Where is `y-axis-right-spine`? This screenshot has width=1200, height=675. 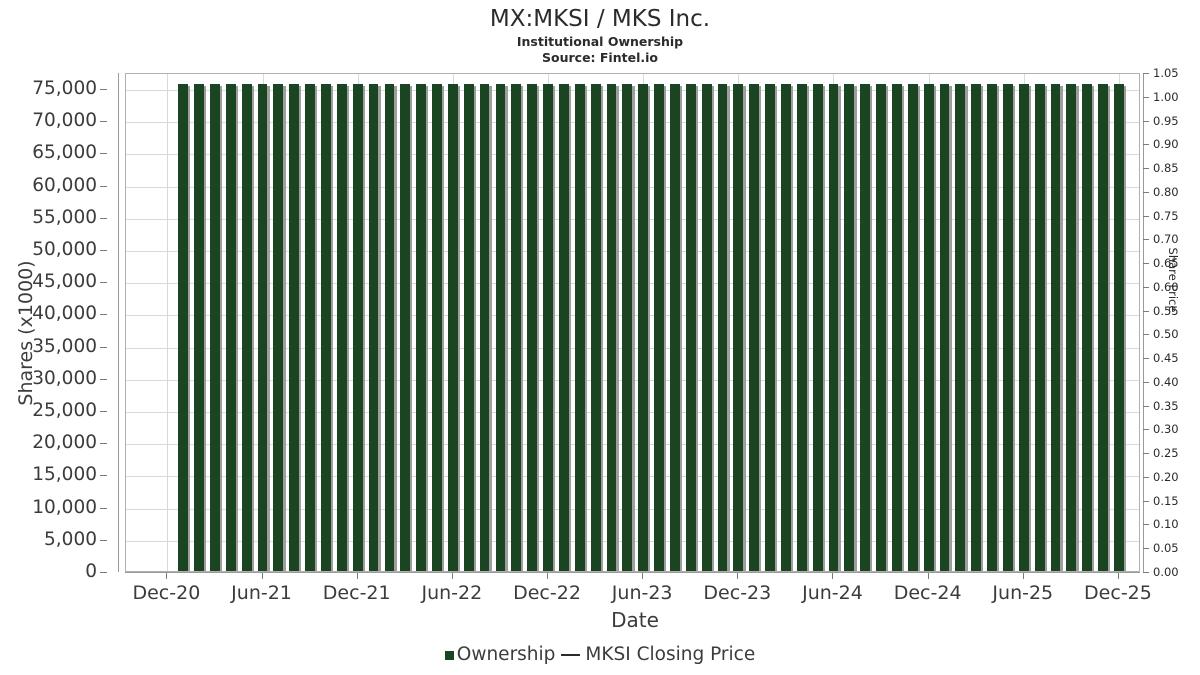 y-axis-right-spine is located at coordinates (1143, 322).